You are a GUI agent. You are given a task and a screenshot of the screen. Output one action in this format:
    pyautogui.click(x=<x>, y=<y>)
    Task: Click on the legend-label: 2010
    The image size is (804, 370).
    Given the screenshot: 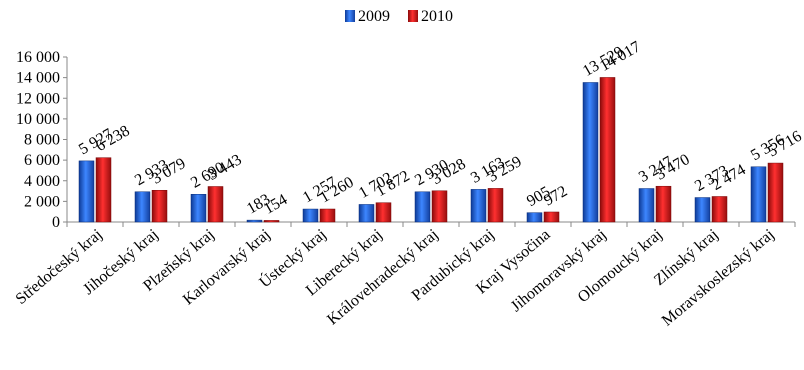 What is the action you would take?
    pyautogui.click(x=437, y=16)
    